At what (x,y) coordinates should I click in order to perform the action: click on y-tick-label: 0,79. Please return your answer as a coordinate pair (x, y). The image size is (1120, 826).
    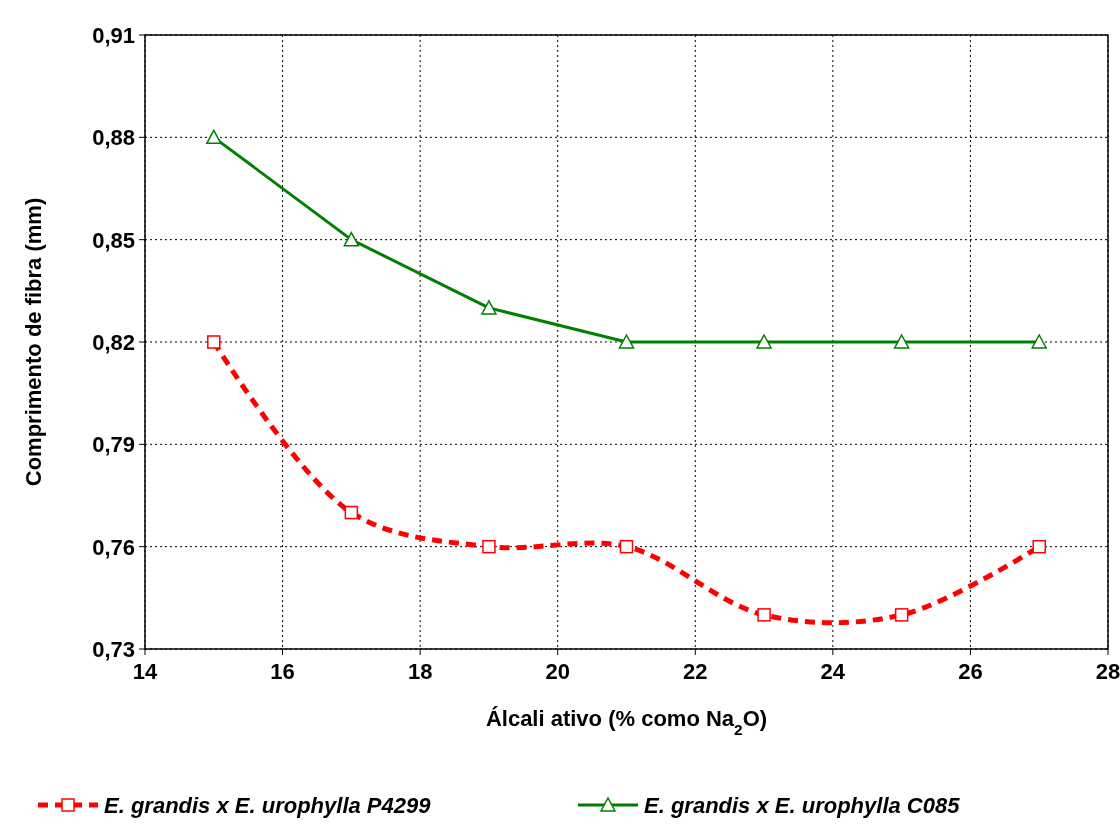
    Looking at the image, I should click on (113, 445).